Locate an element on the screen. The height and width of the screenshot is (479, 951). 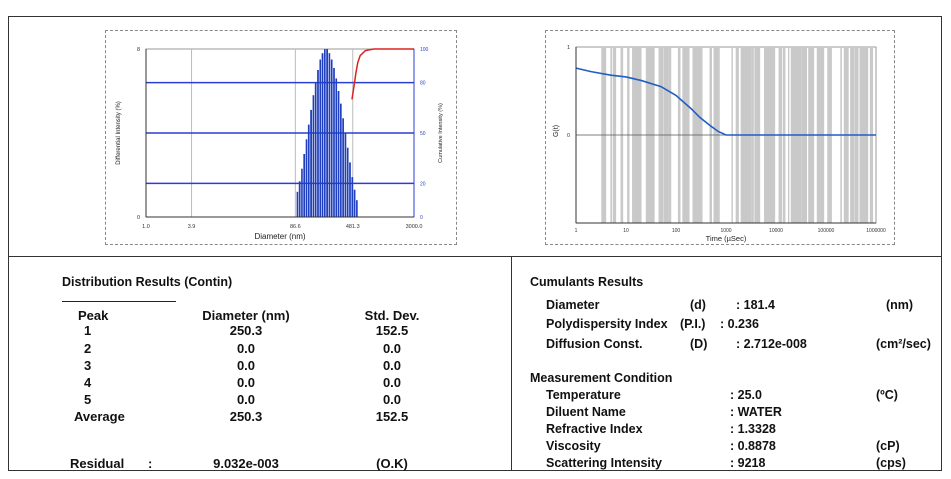
measurement-value: : 9218 is located at coordinates (748, 463).